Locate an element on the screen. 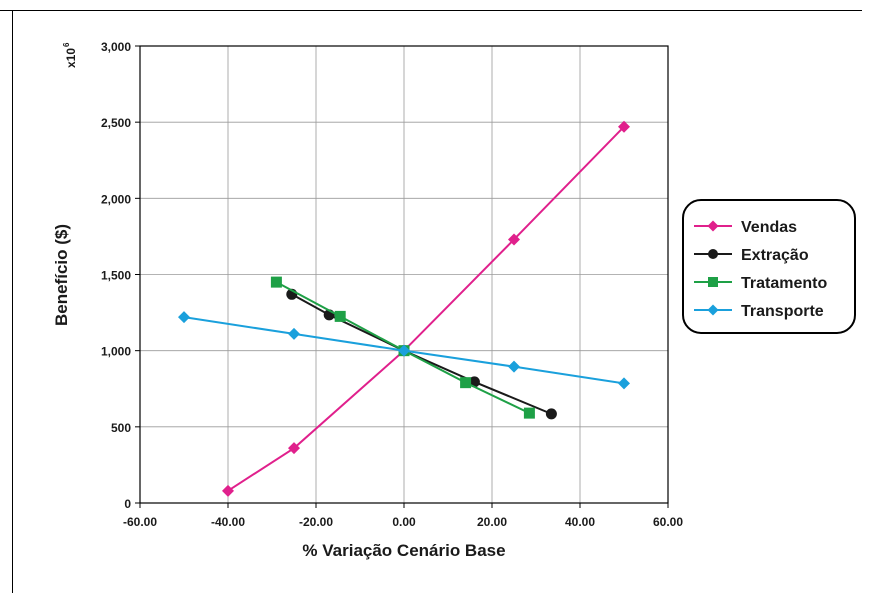 The width and height of the screenshot is (871, 593). y-tick-label: 1,000 is located at coordinates (116, 352).